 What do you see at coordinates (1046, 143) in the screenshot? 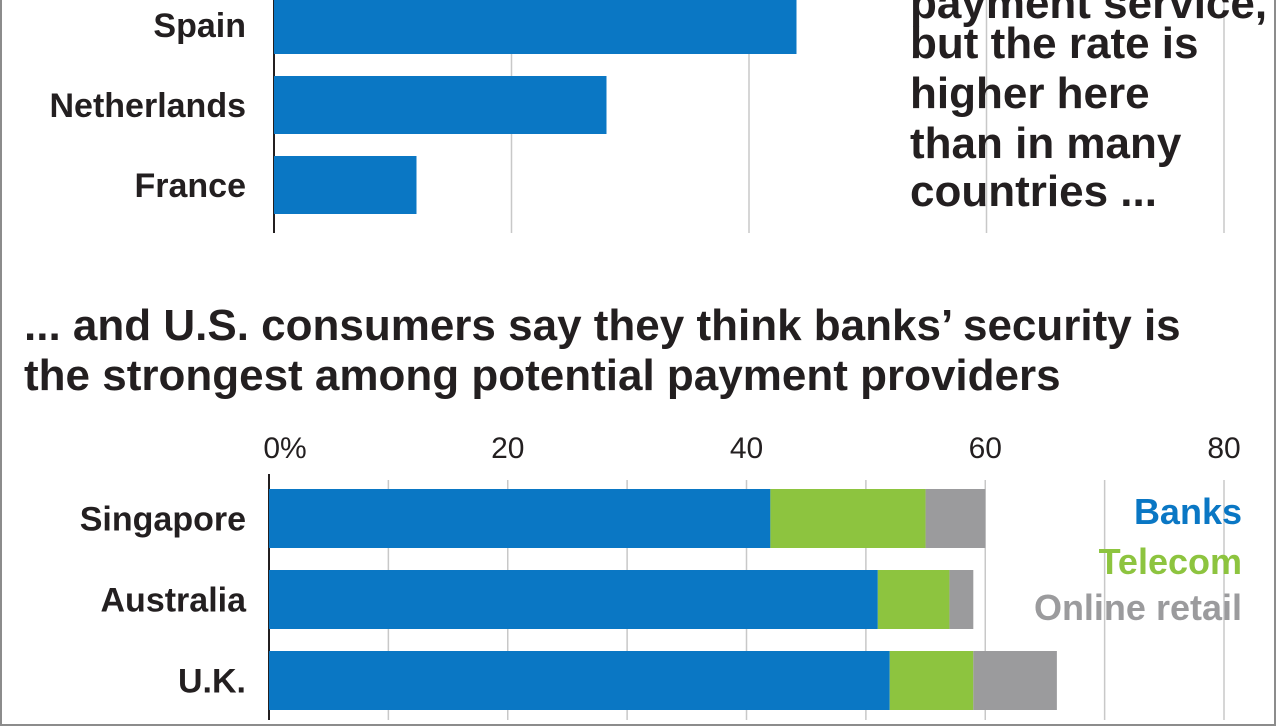
I see `annotation-line: than in many` at bounding box center [1046, 143].